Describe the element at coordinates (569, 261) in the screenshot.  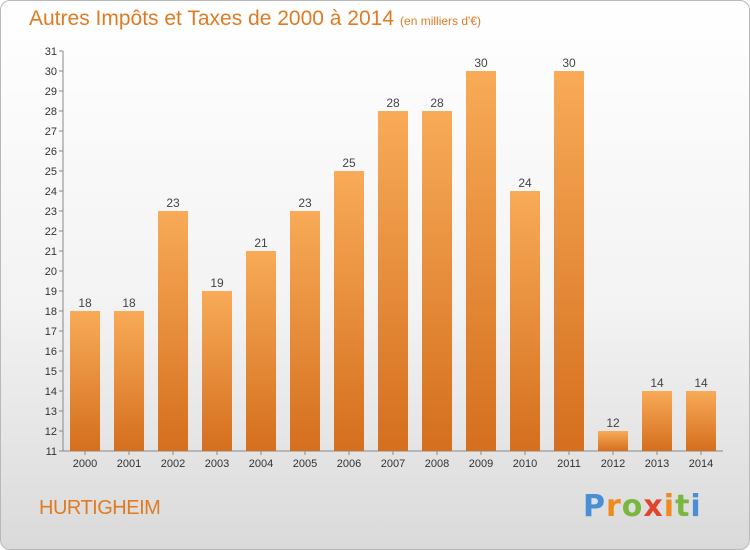
I see `bar-2011` at that location.